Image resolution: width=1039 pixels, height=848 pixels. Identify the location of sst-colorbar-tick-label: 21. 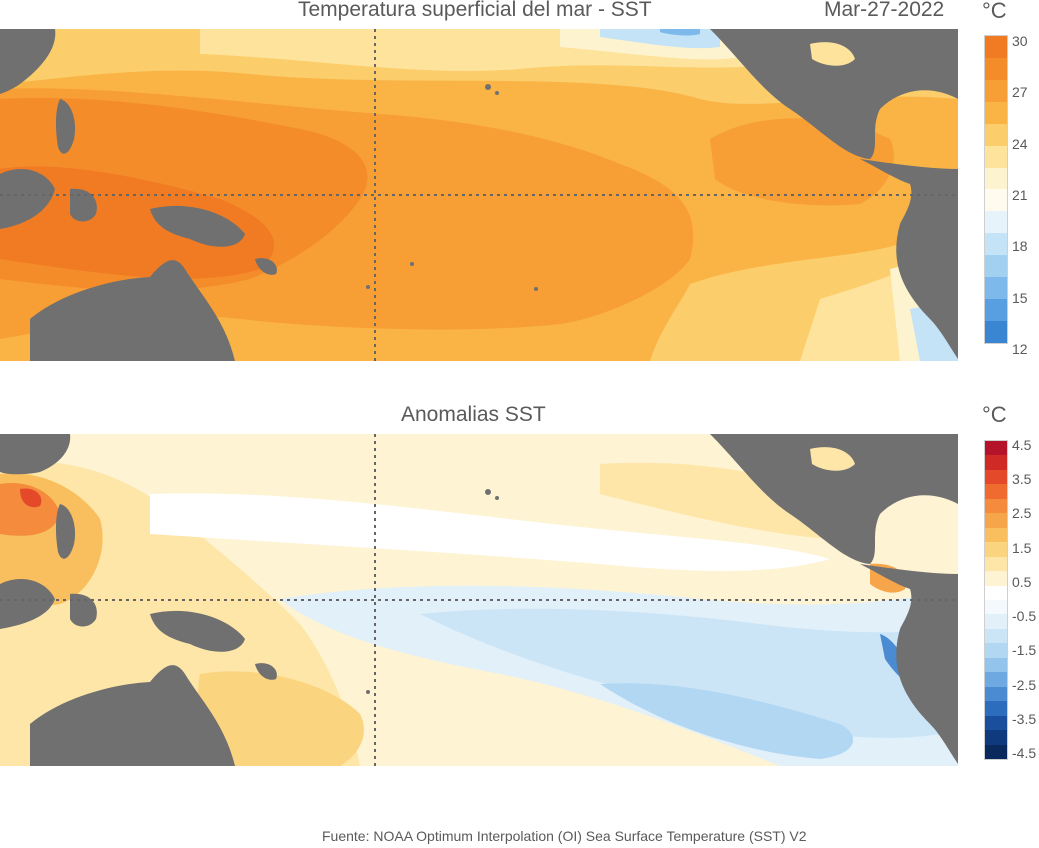
(1020, 195).